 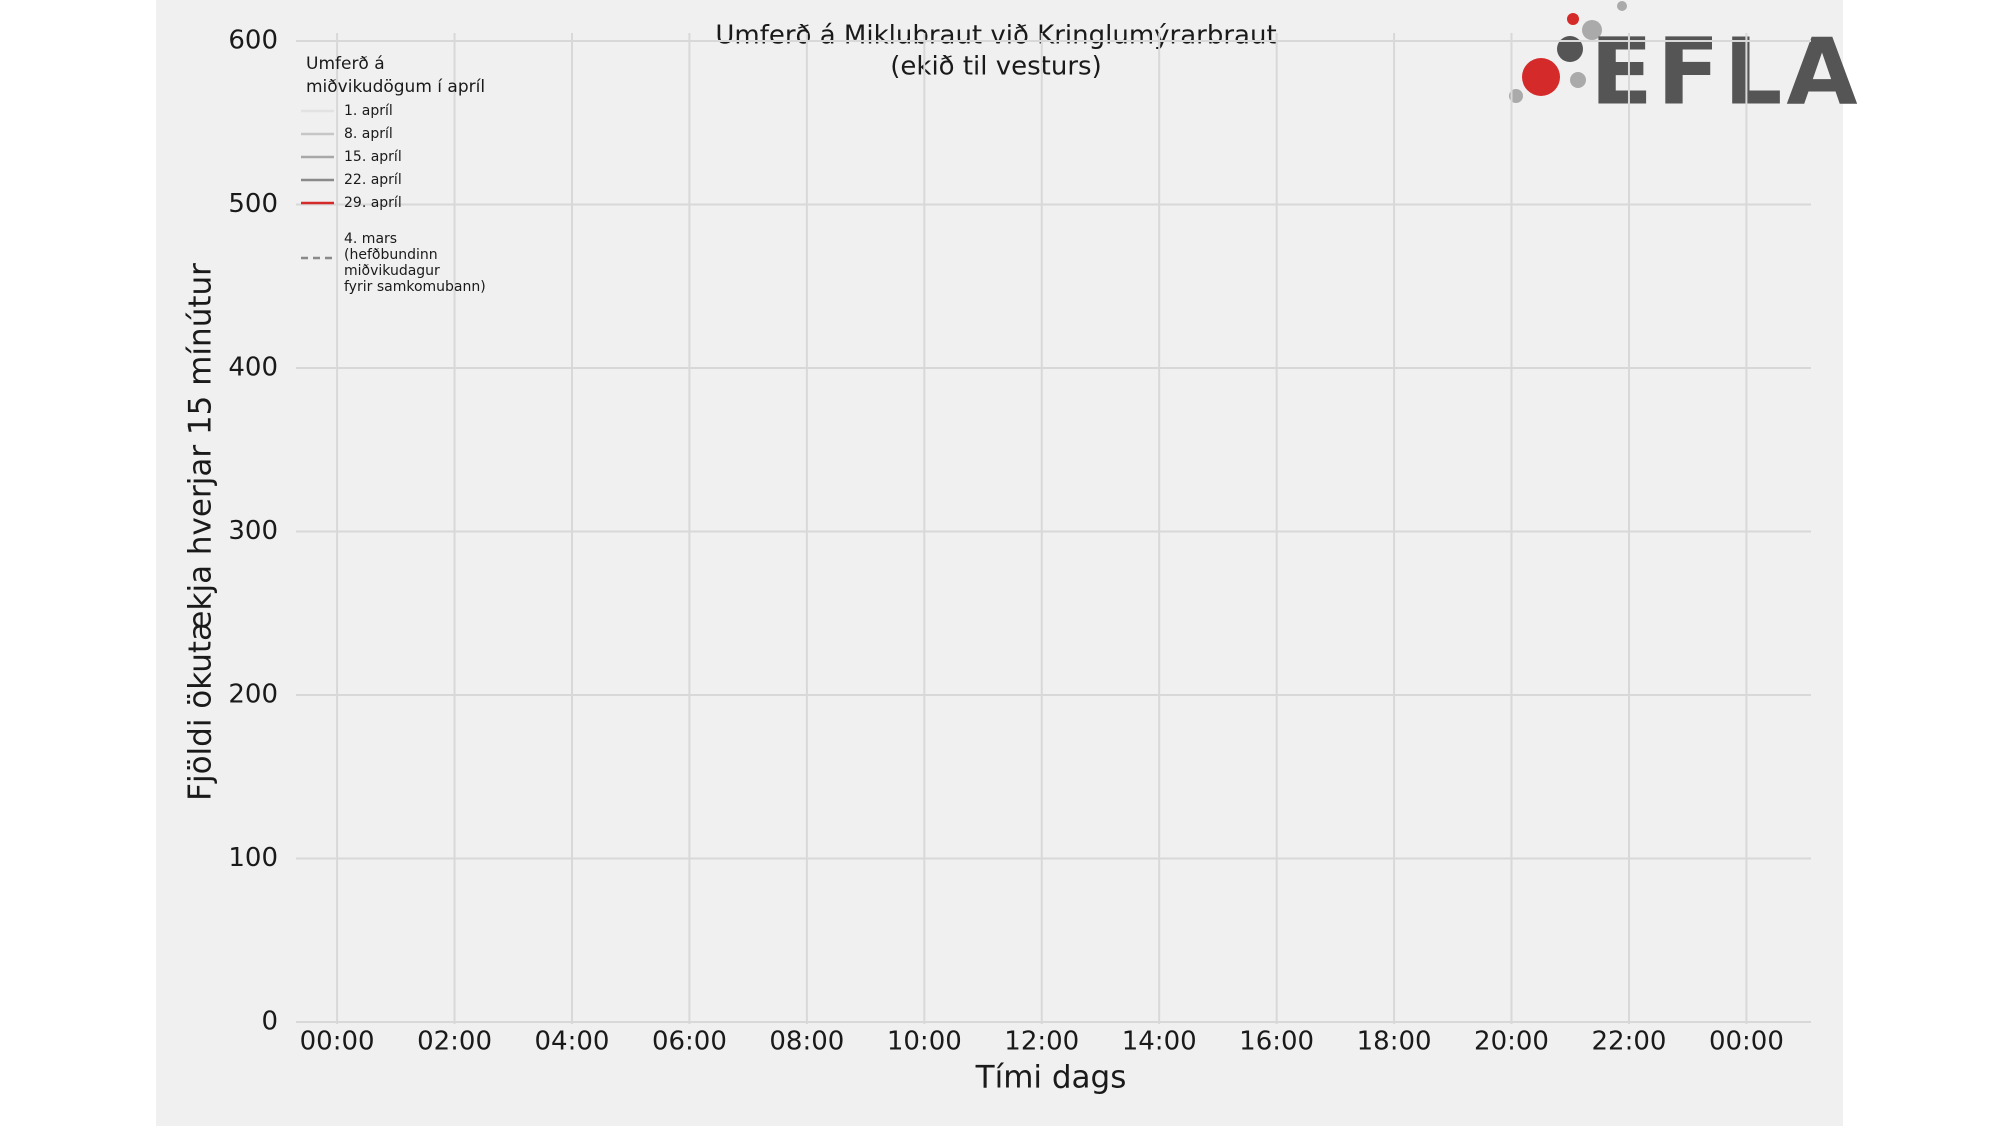 I want to click on x-tick-label: 10:00, so click(x=924, y=1042).